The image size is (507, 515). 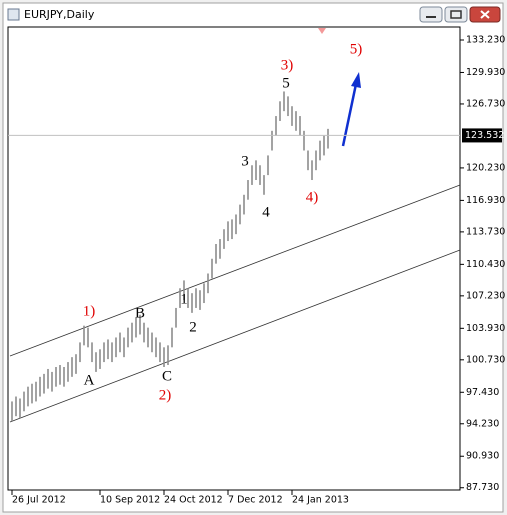 I want to click on y-tick-label: 94.230, so click(x=482, y=423).